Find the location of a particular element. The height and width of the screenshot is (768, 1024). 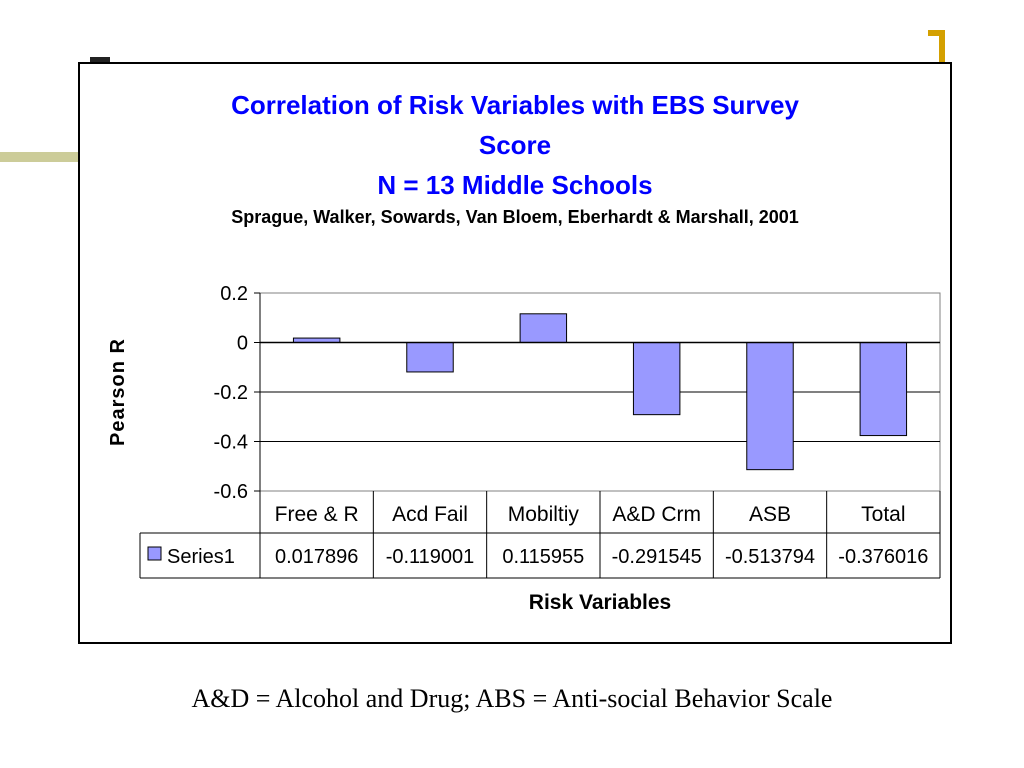

category-label: Mobiltiy is located at coordinates (544, 514).